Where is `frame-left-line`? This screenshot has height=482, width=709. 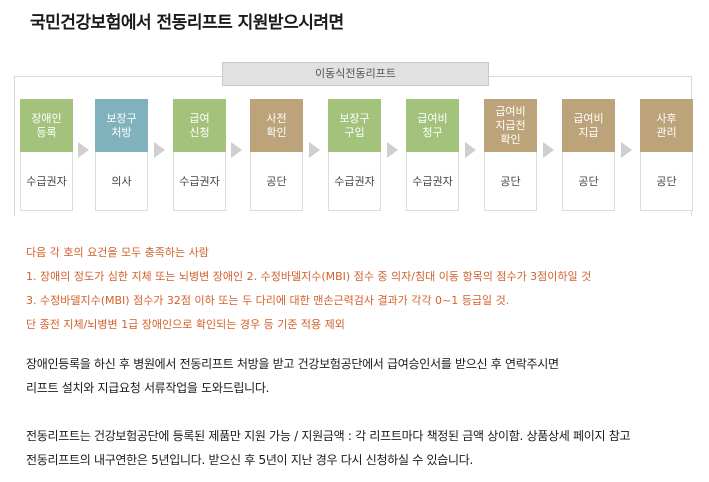 frame-left-line is located at coordinates (14, 146).